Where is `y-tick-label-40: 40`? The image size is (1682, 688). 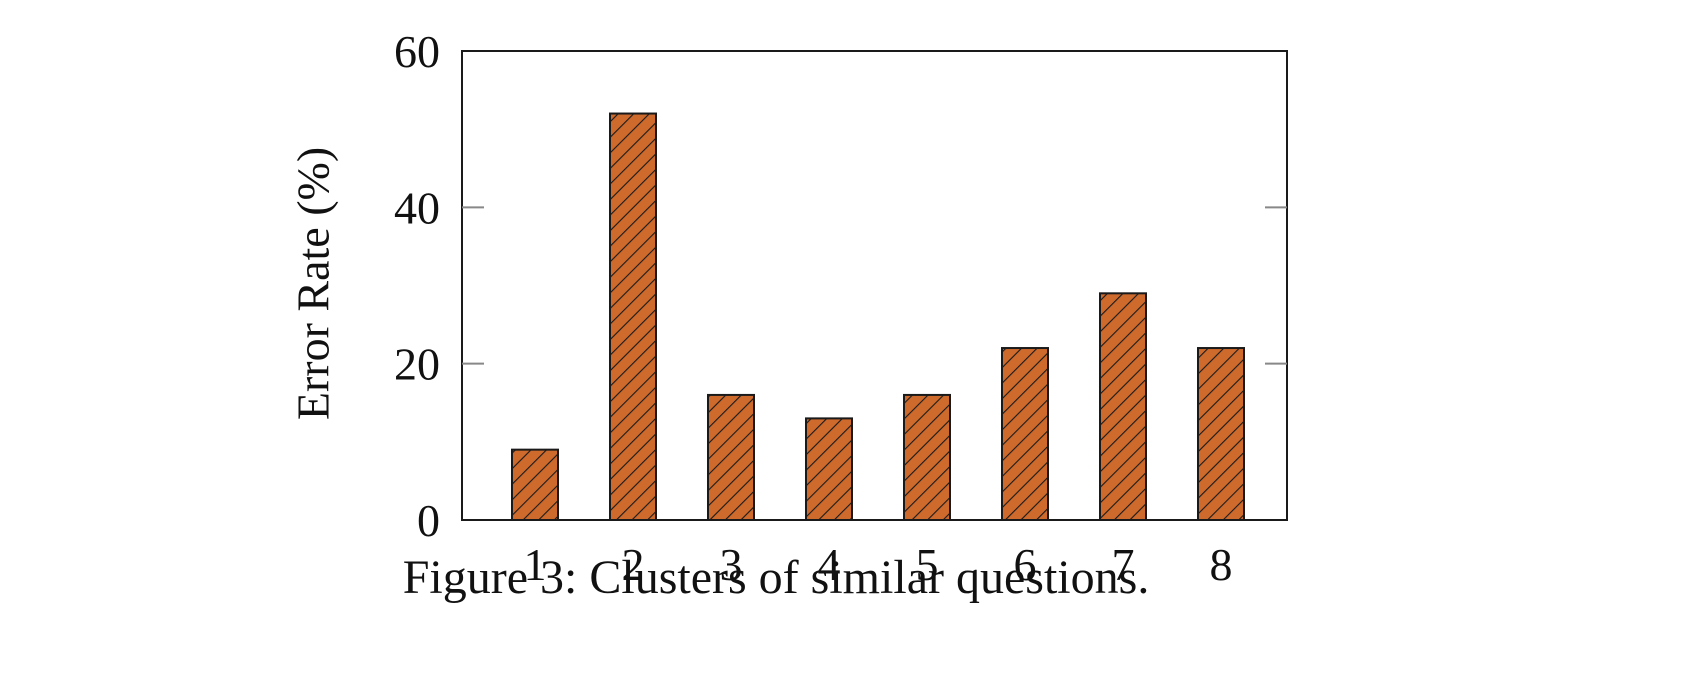
y-tick-label-40: 40 is located at coordinates (417, 207).